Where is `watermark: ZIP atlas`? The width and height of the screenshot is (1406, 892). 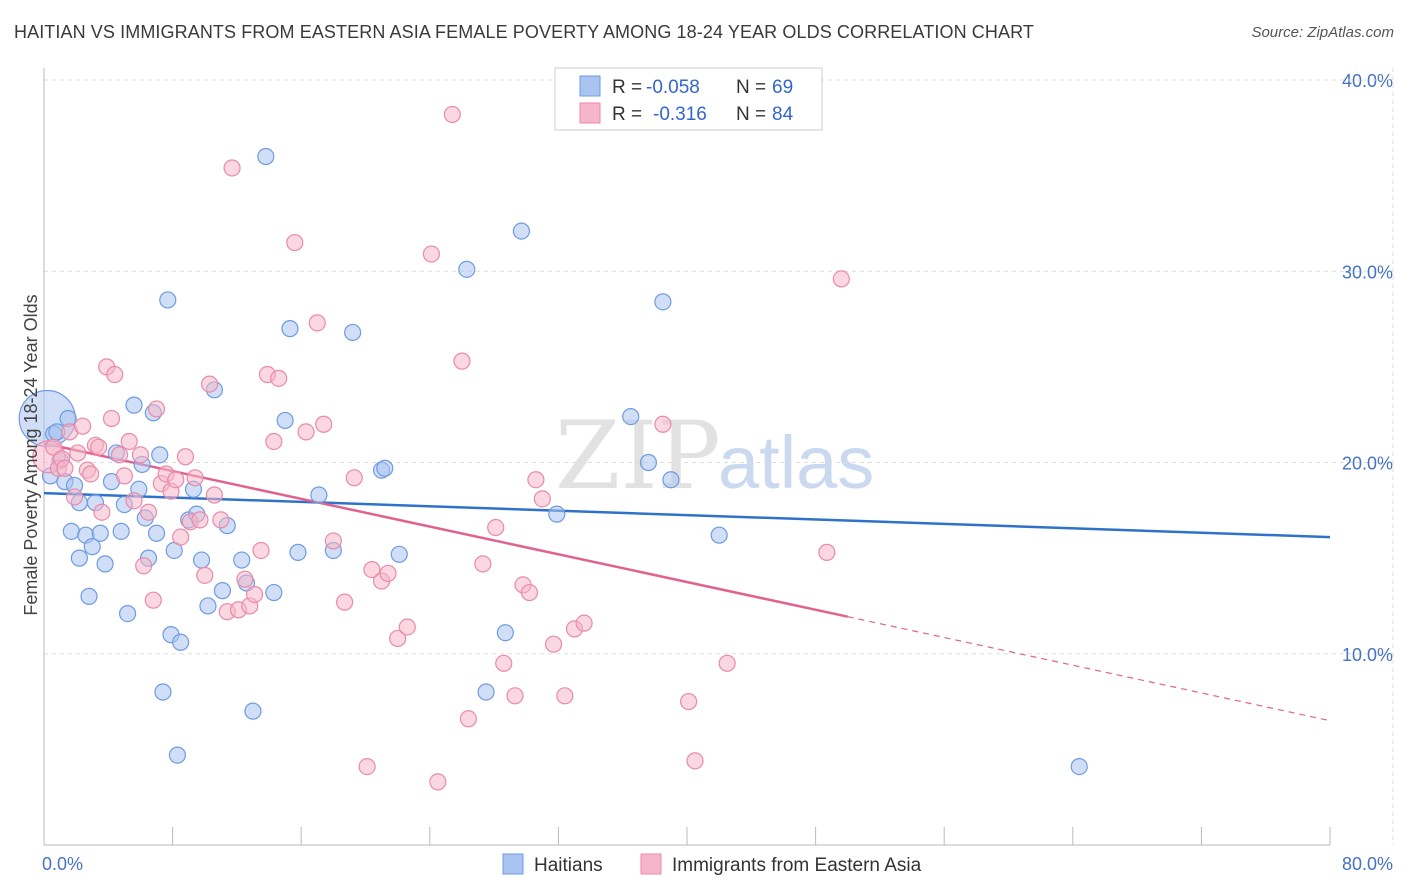
watermark: ZIP atlas is located at coordinates (714, 456).